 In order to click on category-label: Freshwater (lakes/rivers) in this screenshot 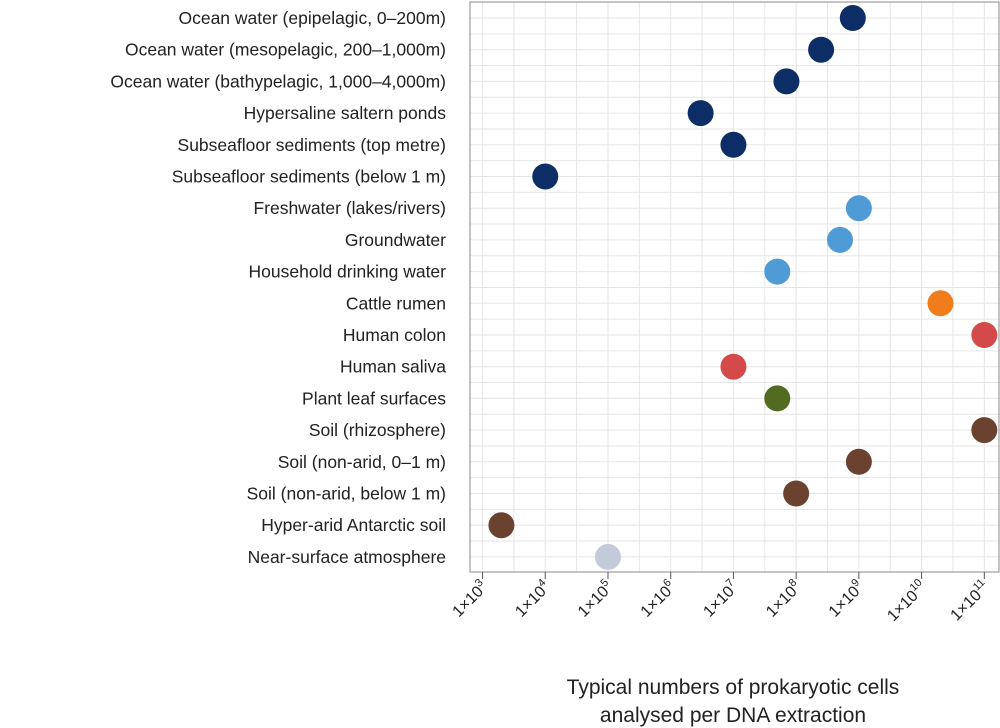, I will do `click(349, 208)`.